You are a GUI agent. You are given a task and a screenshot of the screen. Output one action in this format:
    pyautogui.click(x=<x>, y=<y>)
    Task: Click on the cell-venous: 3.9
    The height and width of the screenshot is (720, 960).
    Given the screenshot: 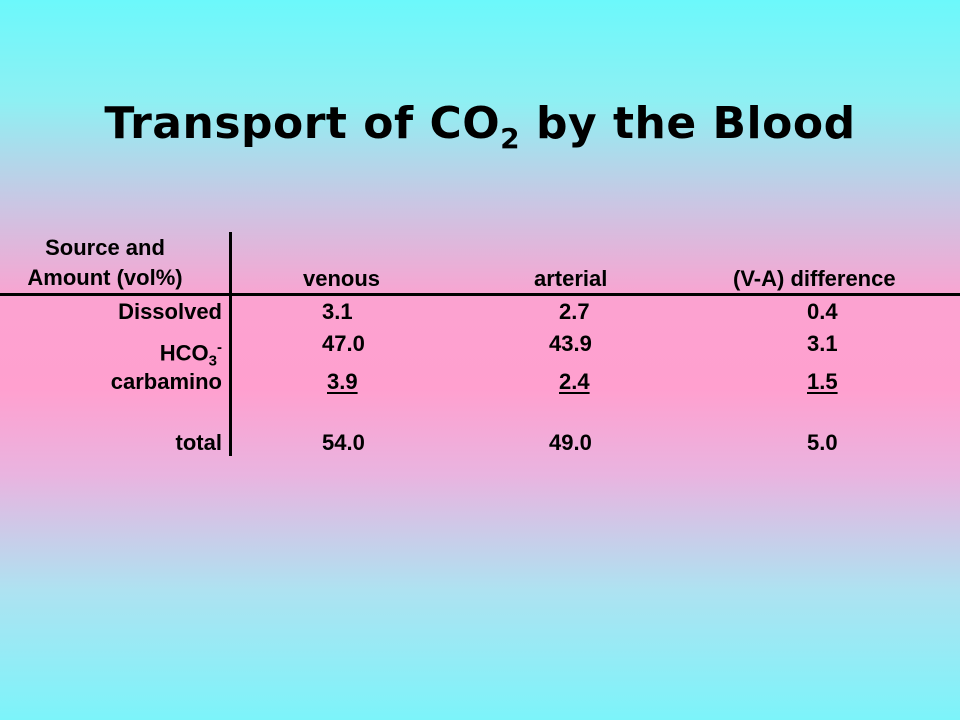 What is the action you would take?
    pyautogui.click(x=342, y=381)
    